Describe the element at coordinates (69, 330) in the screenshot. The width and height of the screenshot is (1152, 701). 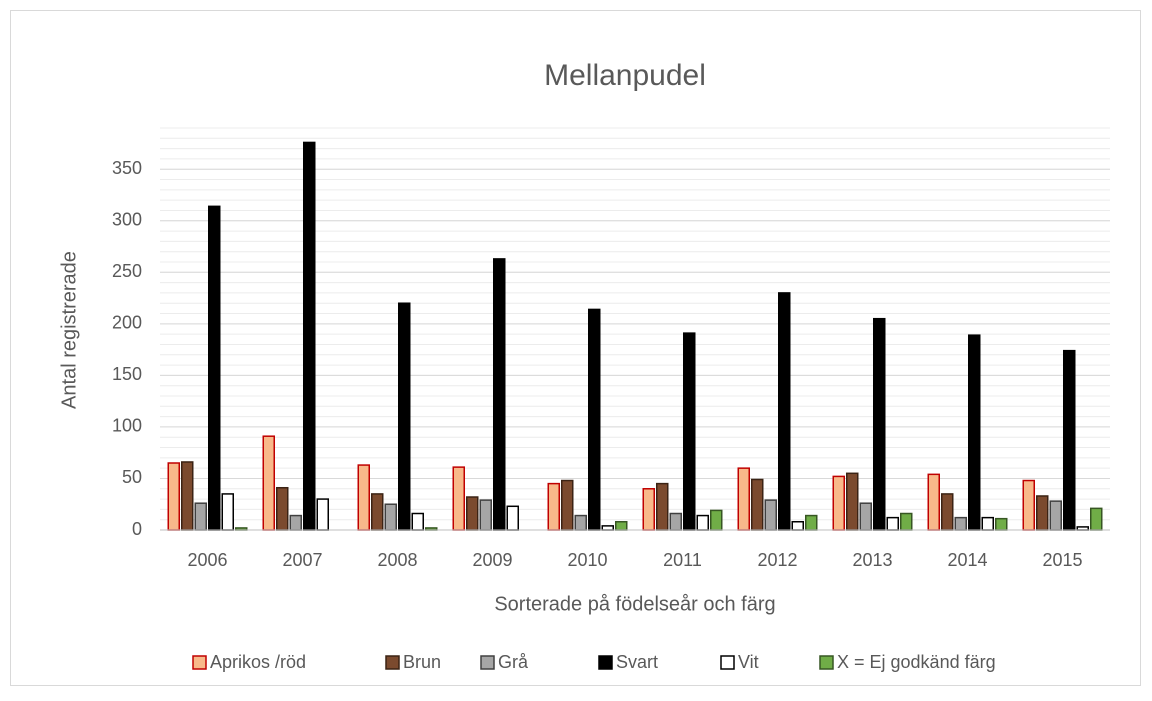
I see `y-axis-label: Antal registrerade` at that location.